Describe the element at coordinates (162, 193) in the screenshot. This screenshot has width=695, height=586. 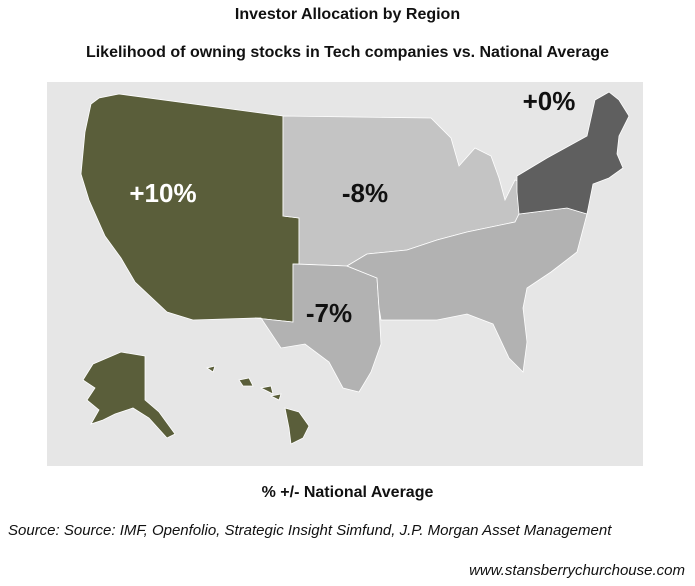
I see `region-label-west: +10%` at that location.